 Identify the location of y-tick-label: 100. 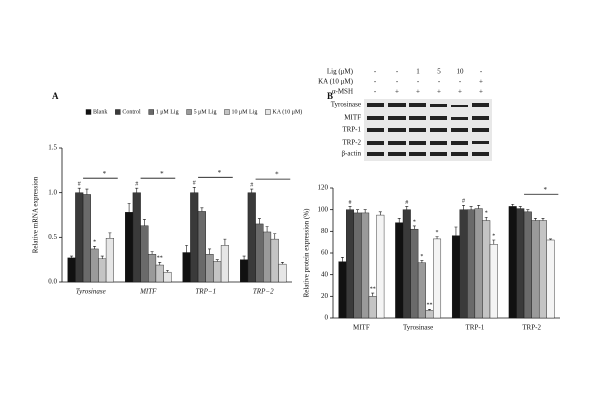
(323, 209).